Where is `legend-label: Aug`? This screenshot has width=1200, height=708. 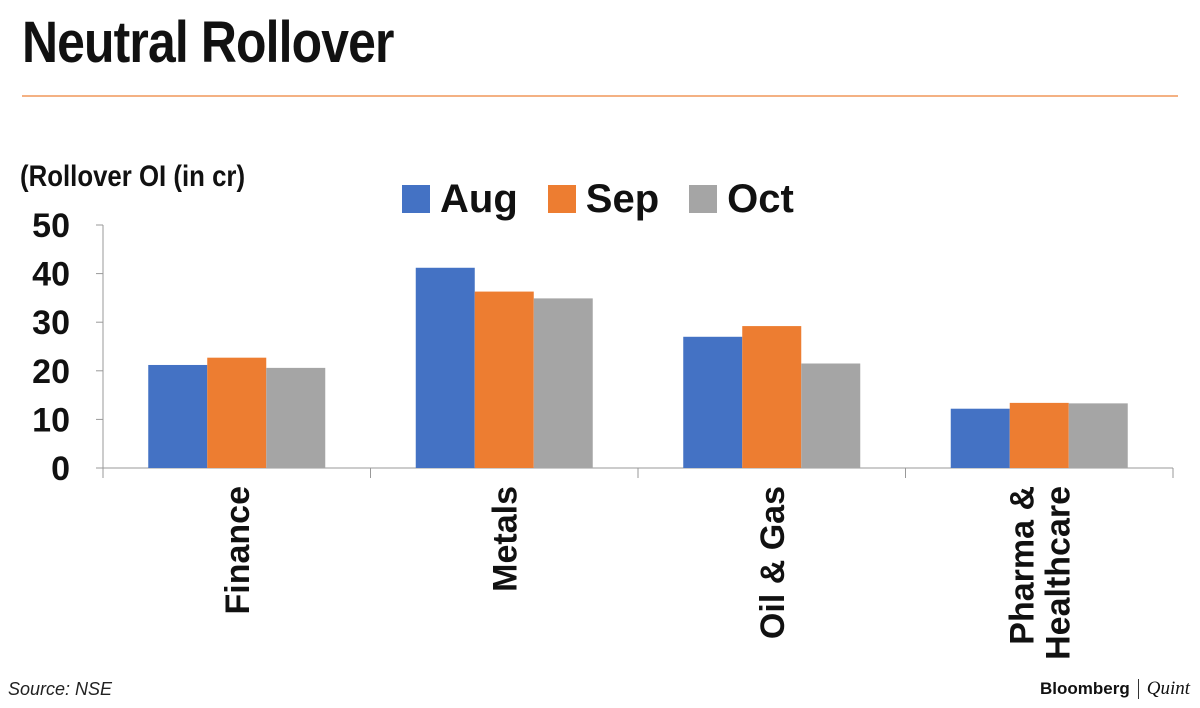
legend-label: Aug is located at coordinates (479, 198).